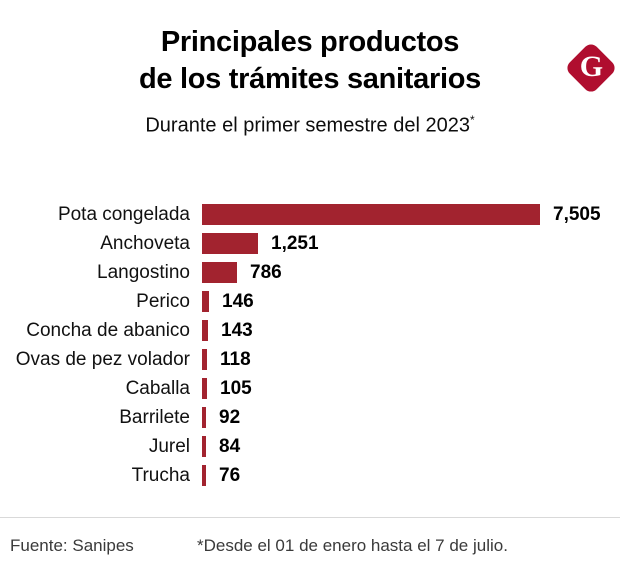  I want to click on logo-letter: G, so click(592, 67).